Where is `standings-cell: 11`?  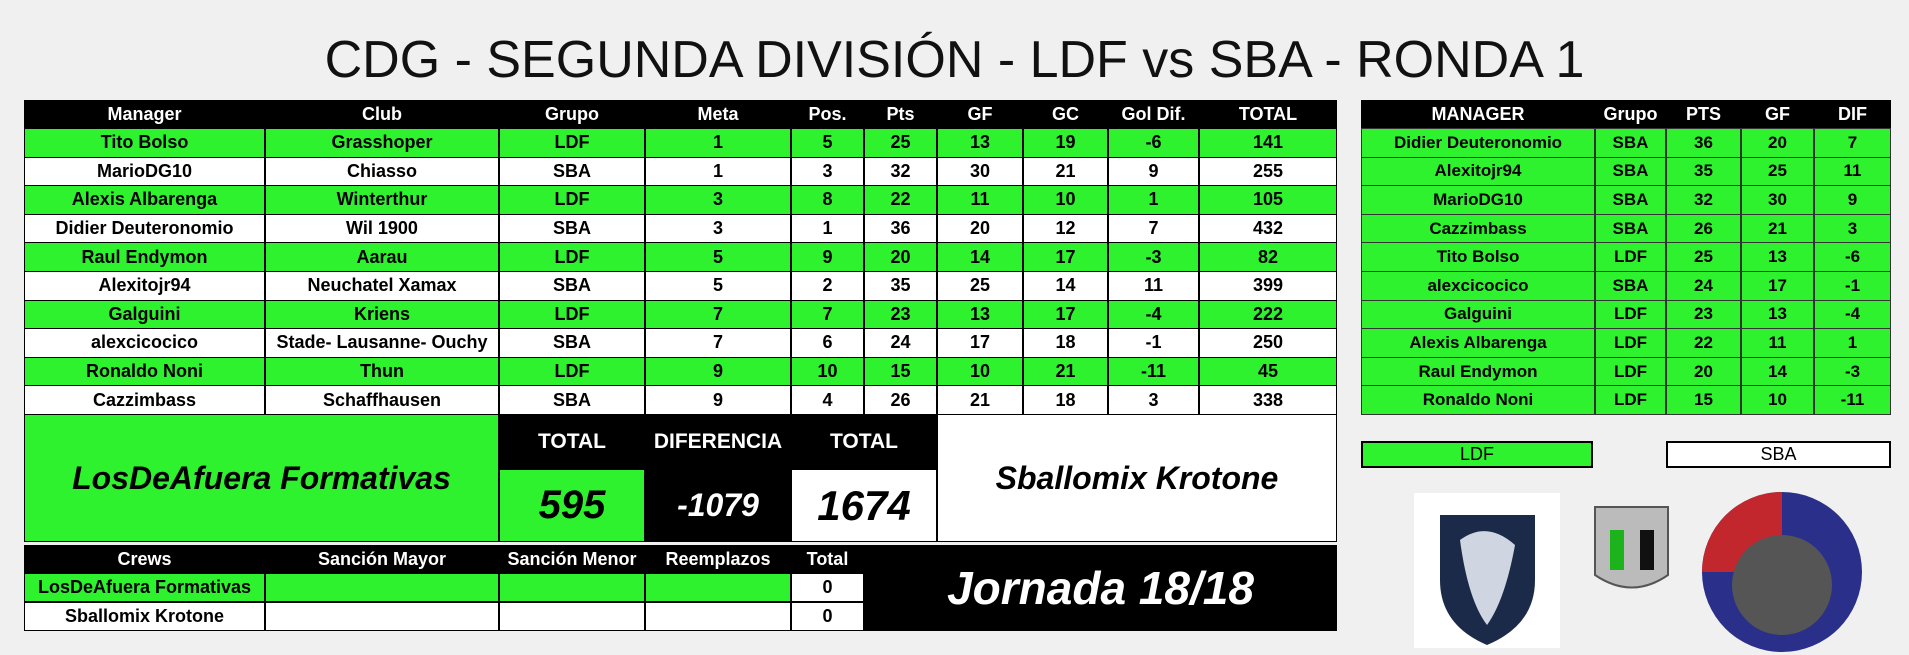
standings-cell: 11 is located at coordinates (1777, 343).